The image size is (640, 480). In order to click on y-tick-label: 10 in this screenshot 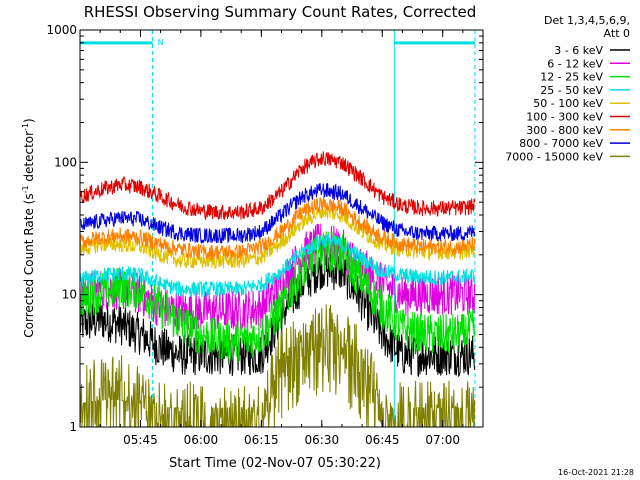, I will do `click(69, 295)`.